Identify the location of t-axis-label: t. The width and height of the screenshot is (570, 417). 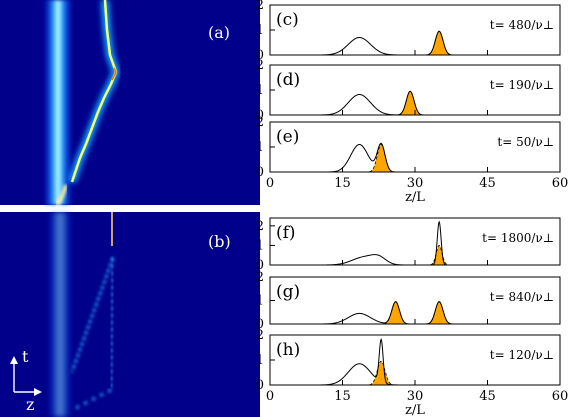
(25, 356).